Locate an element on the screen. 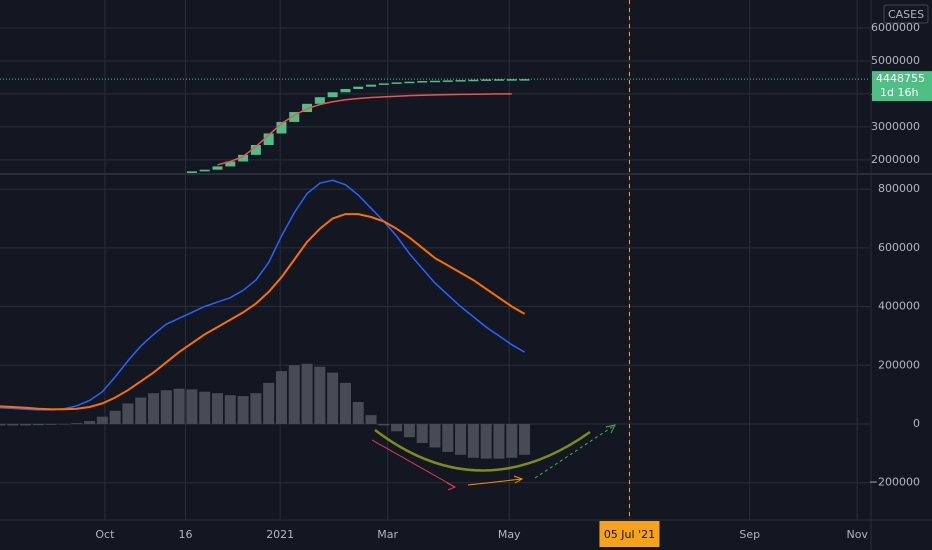 This screenshot has width=932, height=550. line is located at coordinates (364, 129).